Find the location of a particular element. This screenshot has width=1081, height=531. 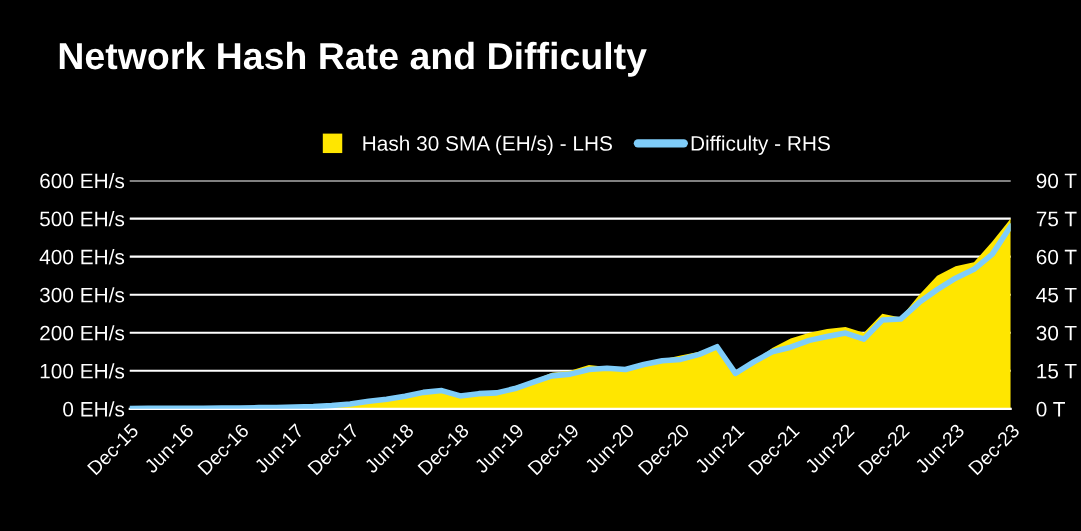

y-tick-label: 0 EH/s is located at coordinates (94, 409).